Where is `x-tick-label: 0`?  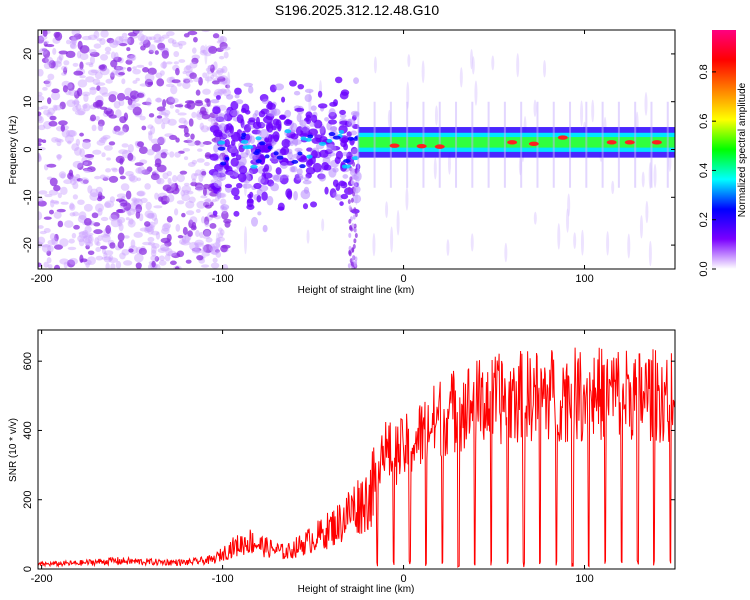
x-tick-label: 0 is located at coordinates (403, 279).